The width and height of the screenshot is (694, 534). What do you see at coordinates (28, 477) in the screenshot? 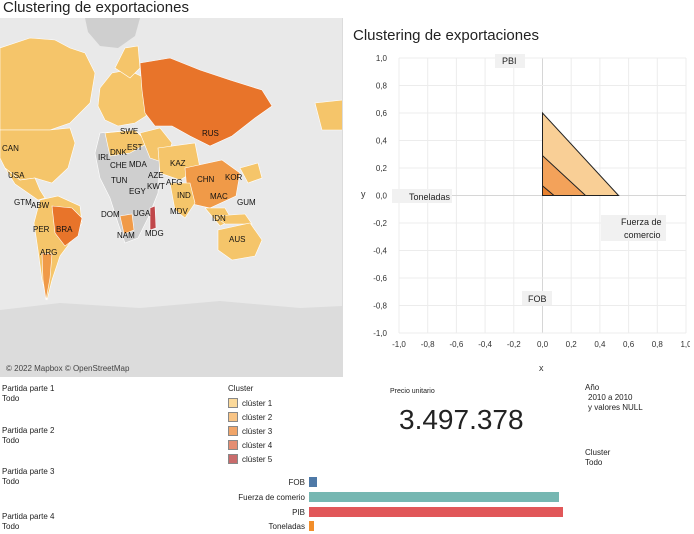
I see `filter-partida-3: Partida parte 3 Todo` at bounding box center [28, 477].